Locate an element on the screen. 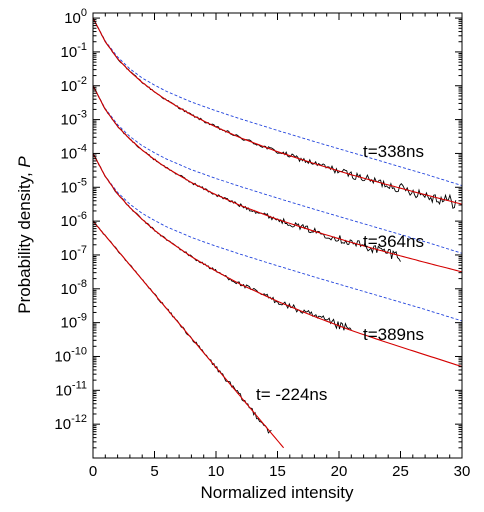 This screenshot has width=484, height=512. y-axis-title: Probability density, P is located at coordinates (24, 235).